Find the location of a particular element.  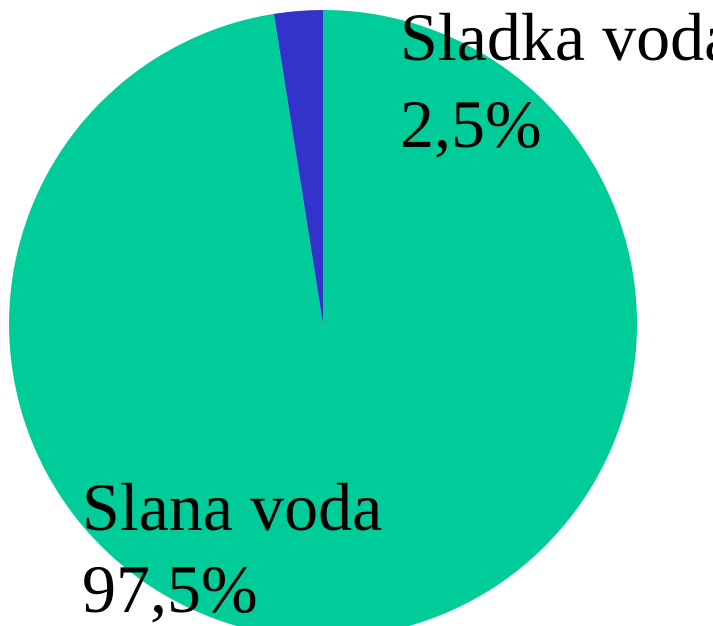

slice-label-name: Sladka voda is located at coordinates (556, 37).